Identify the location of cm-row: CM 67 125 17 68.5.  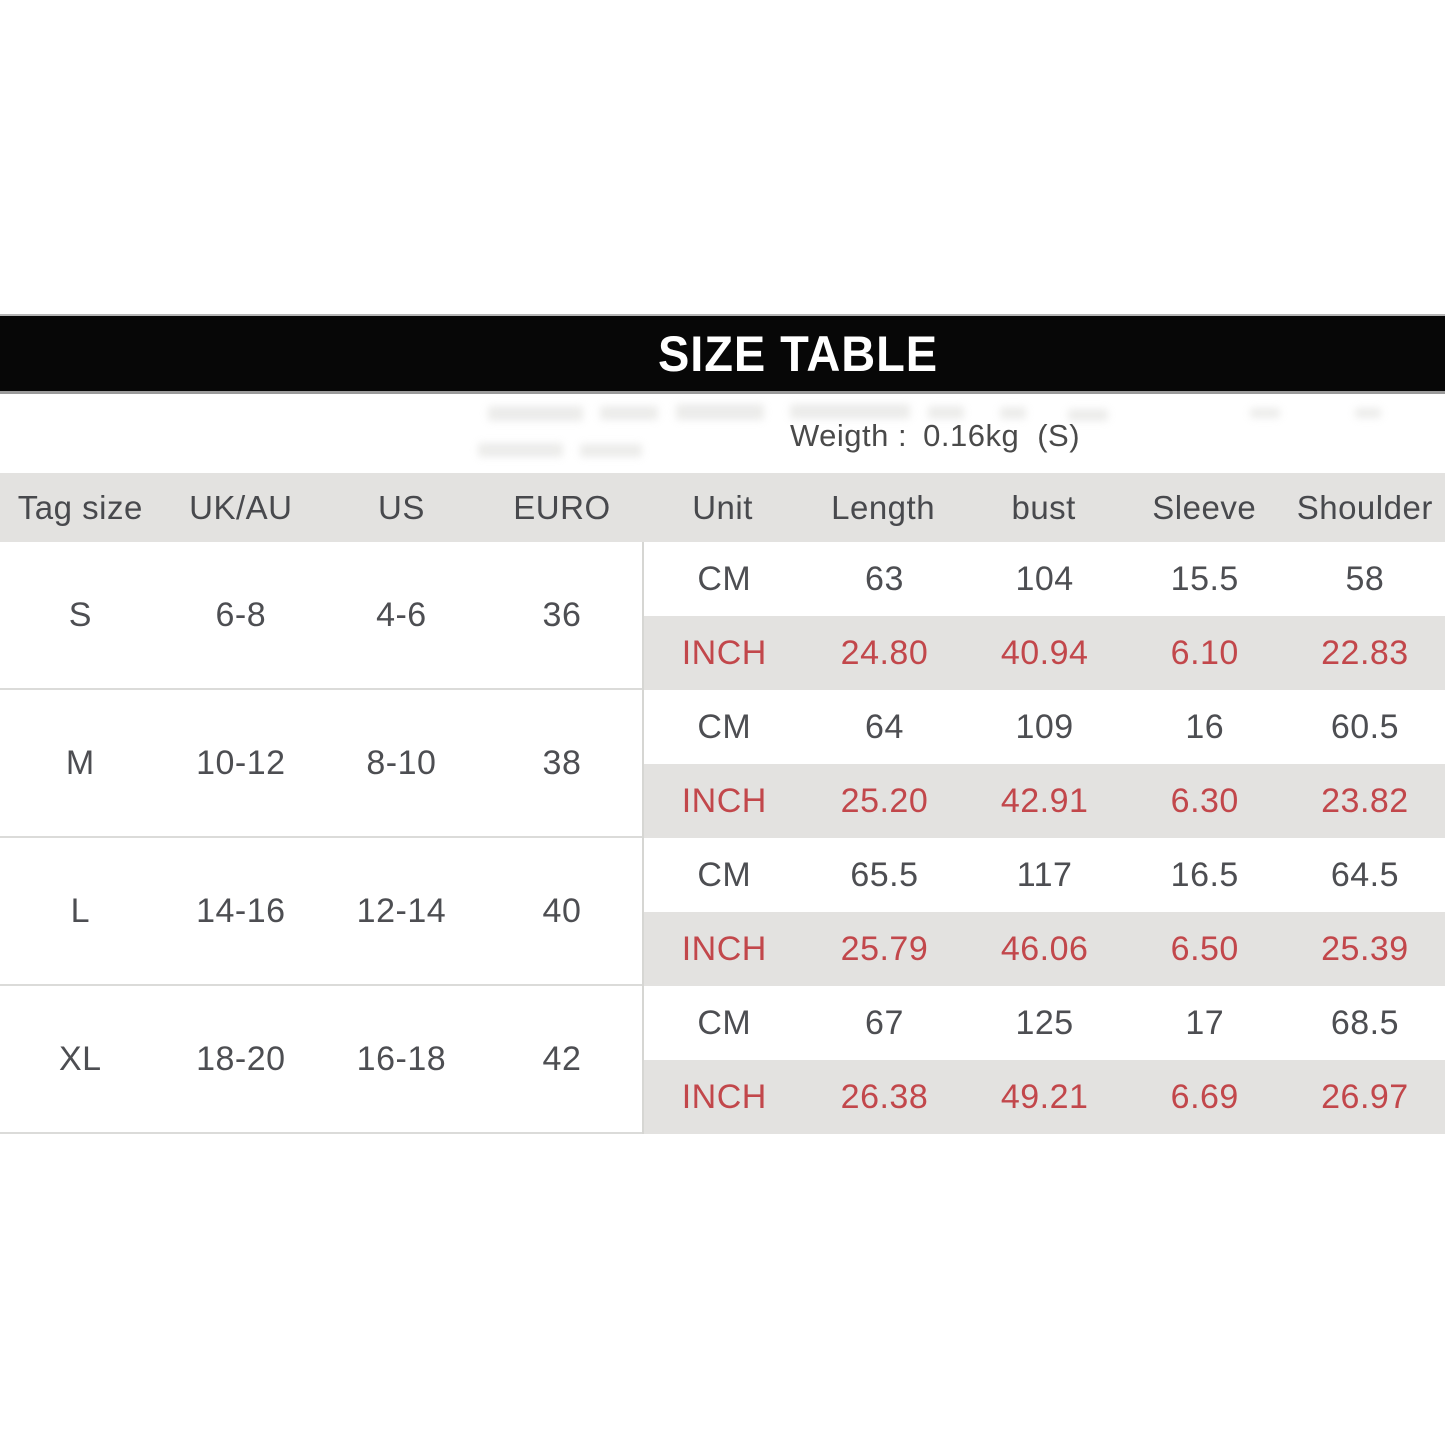
(1044, 1023).